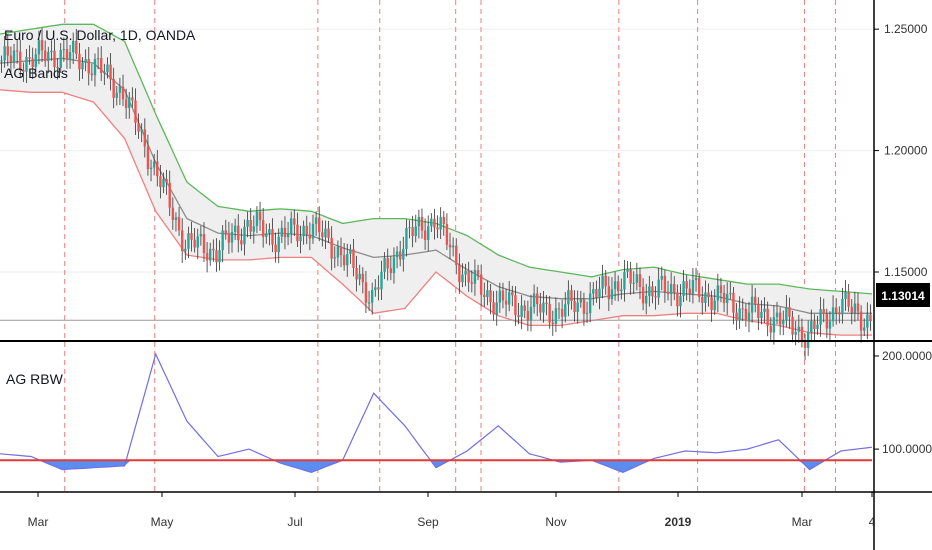 The height and width of the screenshot is (550, 932). Describe the element at coordinates (100, 35) in the screenshot. I see `chart-title: Euro / U.S. Dollar, 1D, OANDA` at that location.